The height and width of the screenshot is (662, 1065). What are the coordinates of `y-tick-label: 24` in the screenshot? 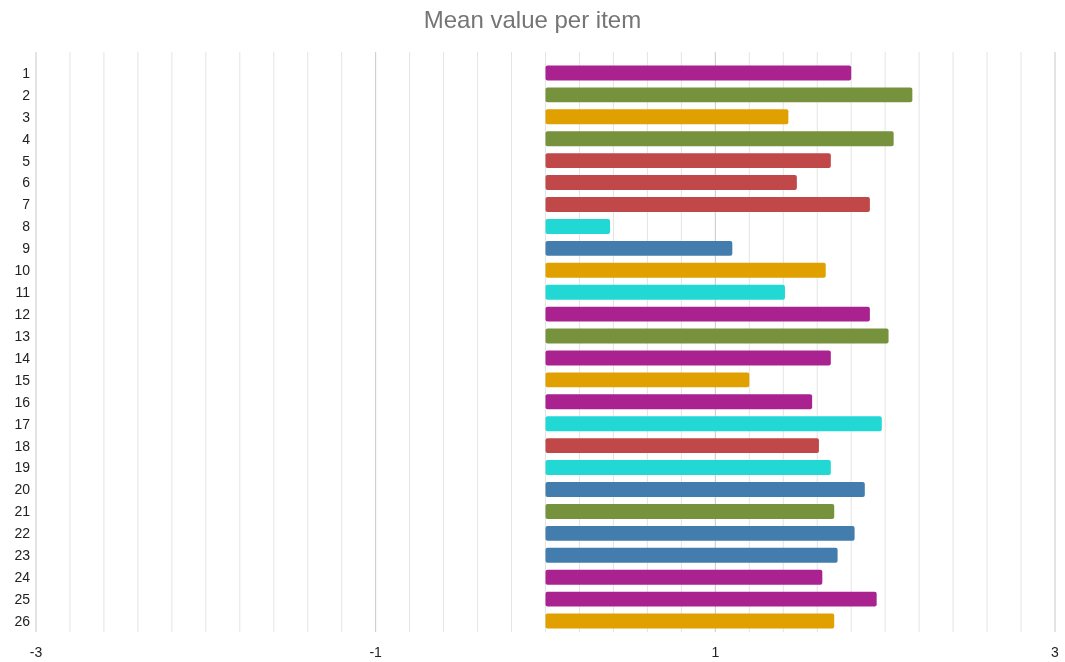 It's located at (22, 577).